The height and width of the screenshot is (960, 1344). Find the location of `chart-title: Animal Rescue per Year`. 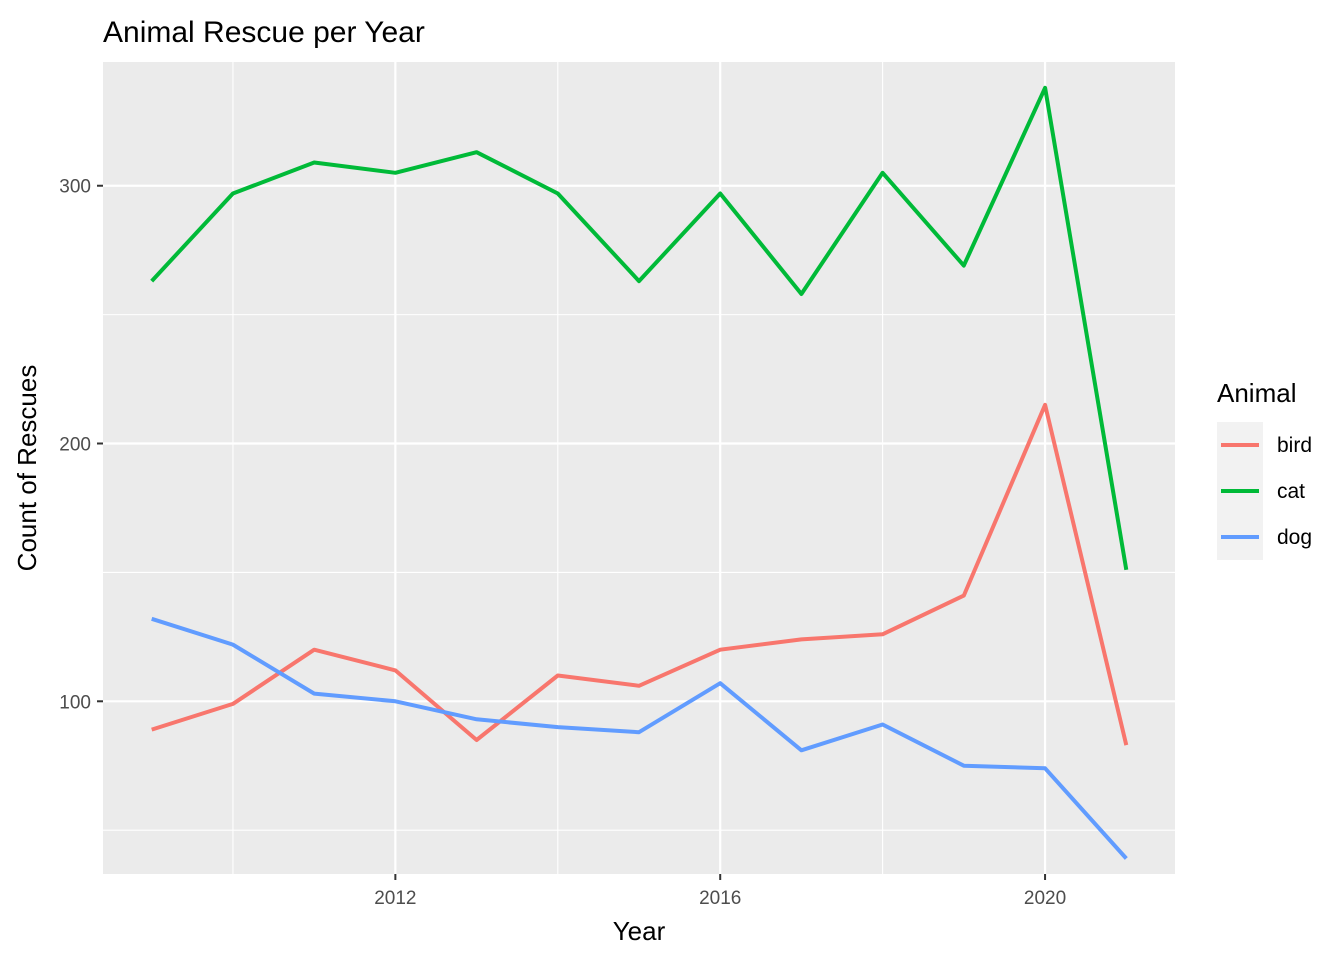

chart-title: Animal Rescue per Year is located at coordinates (264, 32).